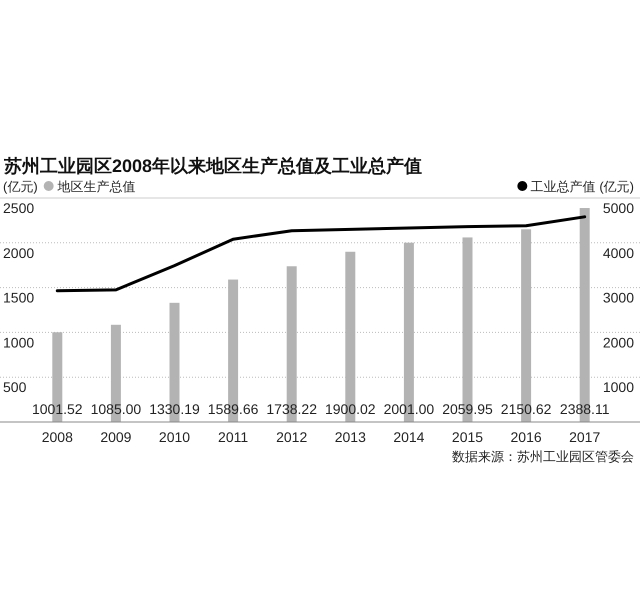 This screenshot has width=640, height=614. What do you see at coordinates (15, 387) in the screenshot?
I see `y-tick-label: 500` at bounding box center [15, 387].